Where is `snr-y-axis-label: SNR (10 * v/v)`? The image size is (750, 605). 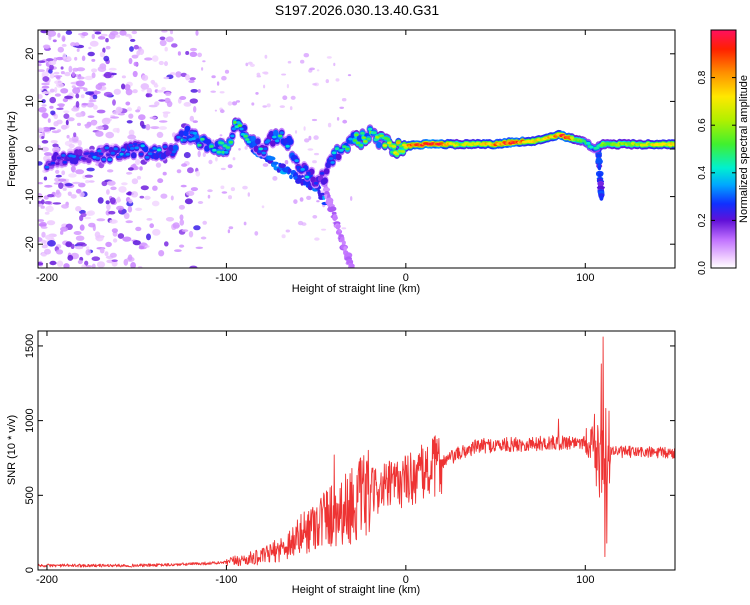
snr-y-axis-label: SNR (10 * v/v) is located at coordinates (12, 450).